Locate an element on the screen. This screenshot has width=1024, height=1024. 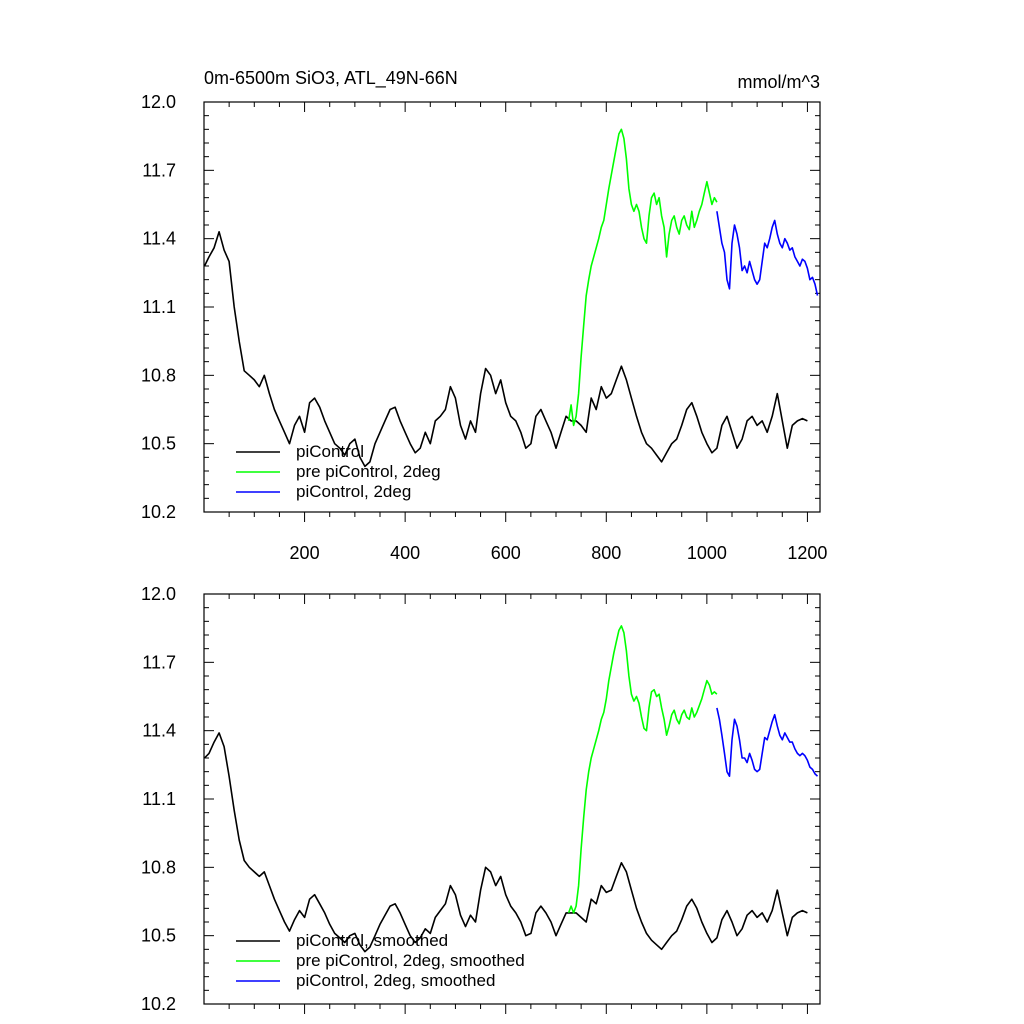
x-tick-label: 1000 is located at coordinates (707, 553).